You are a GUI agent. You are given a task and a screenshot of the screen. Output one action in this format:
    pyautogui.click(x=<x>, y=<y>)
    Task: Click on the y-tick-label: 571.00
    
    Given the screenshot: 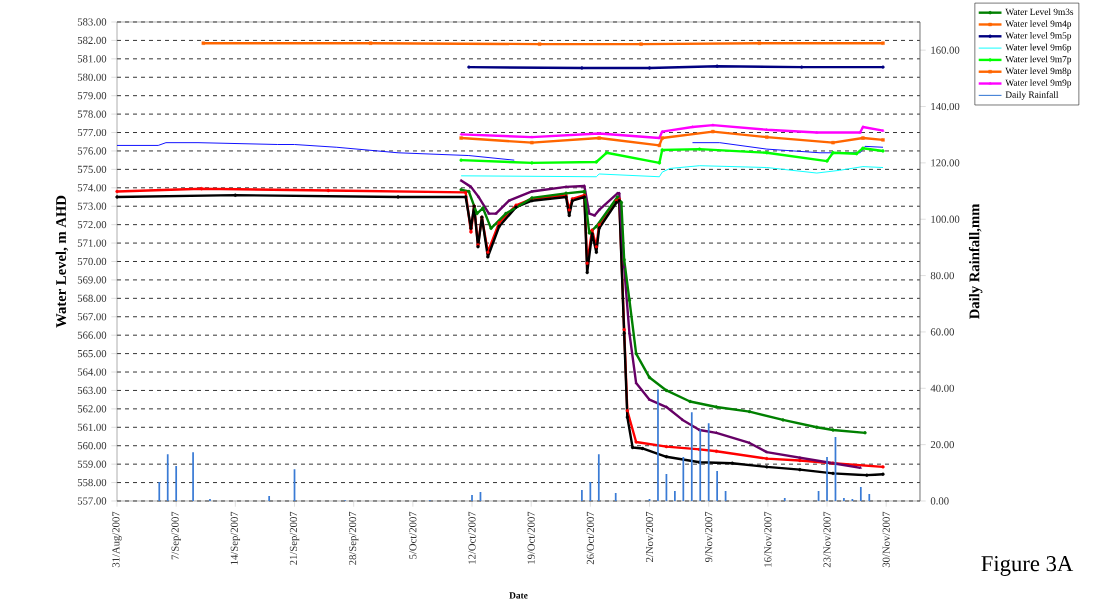 What is the action you would take?
    pyautogui.click(x=92, y=243)
    